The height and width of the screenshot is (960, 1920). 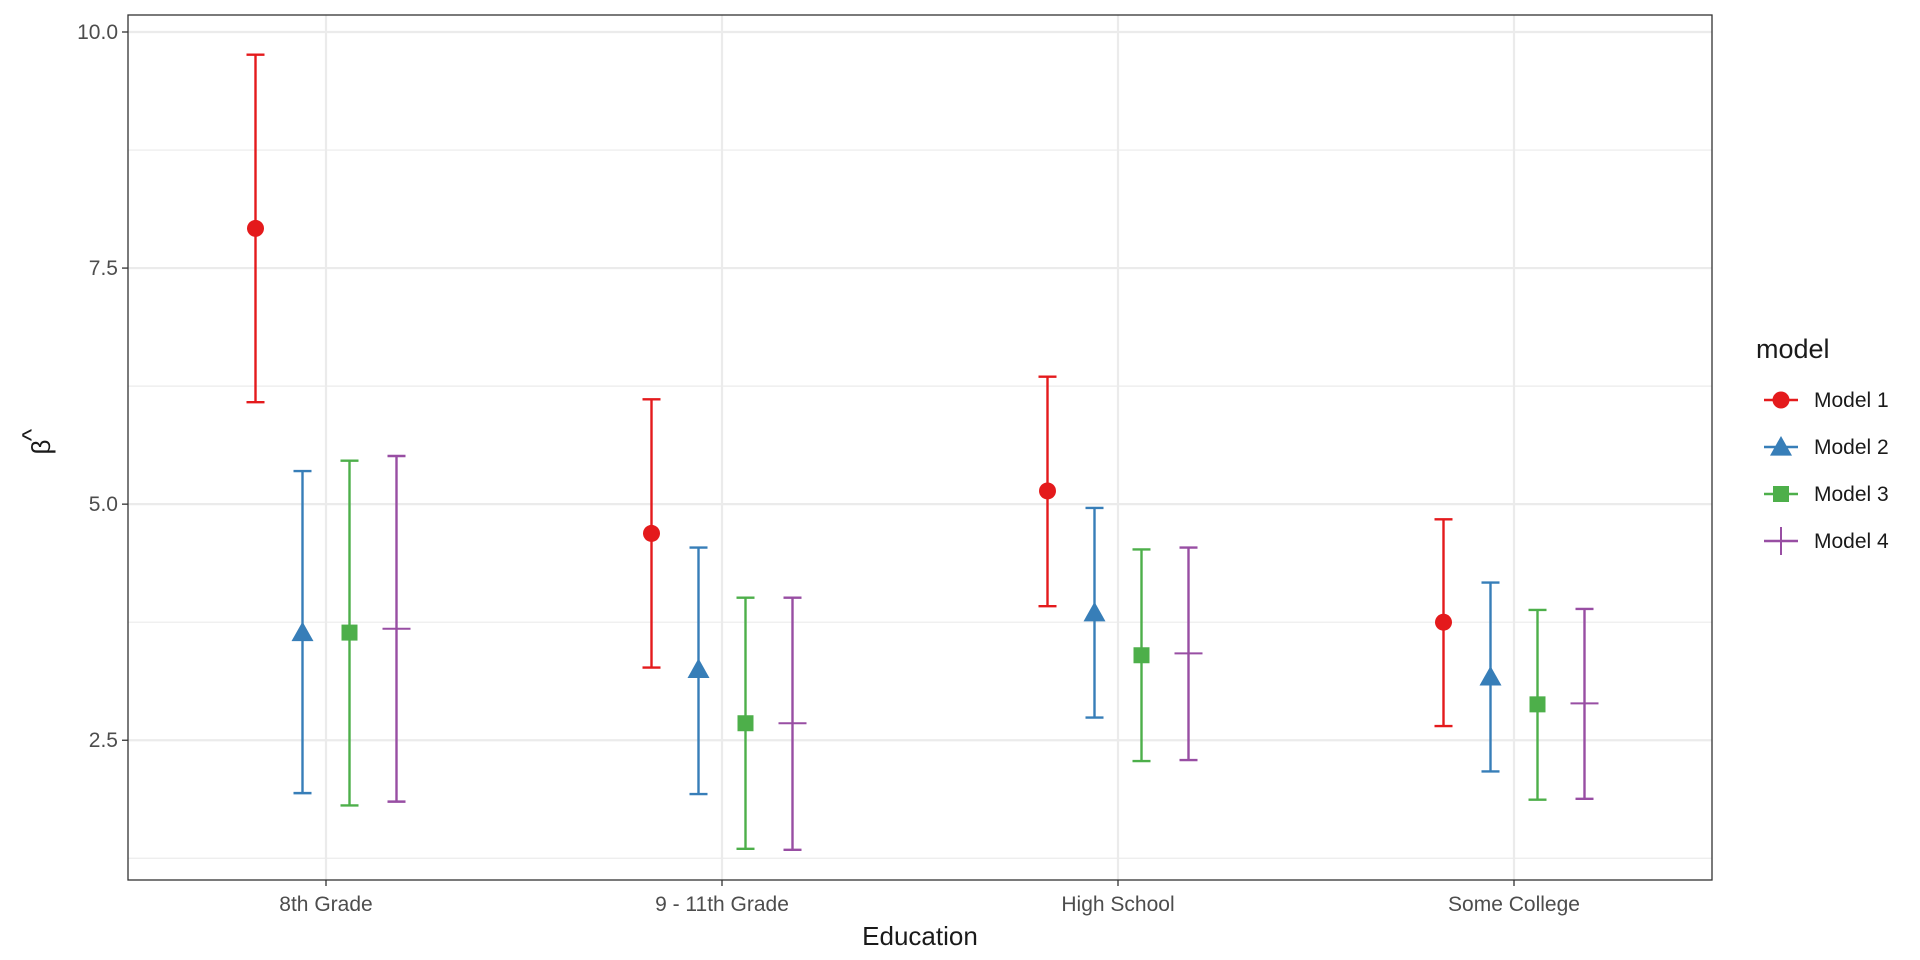 I want to click on x-tick-label: 9 - 11th Grade, so click(x=722, y=904).